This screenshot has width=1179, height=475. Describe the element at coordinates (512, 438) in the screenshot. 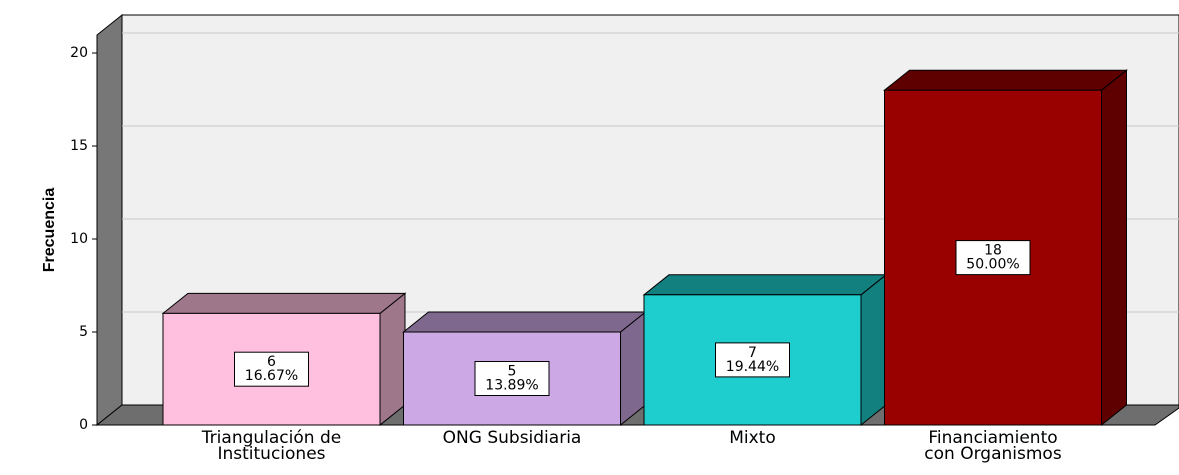

I see `x-tick-label: ONG Subsidiaria` at that location.